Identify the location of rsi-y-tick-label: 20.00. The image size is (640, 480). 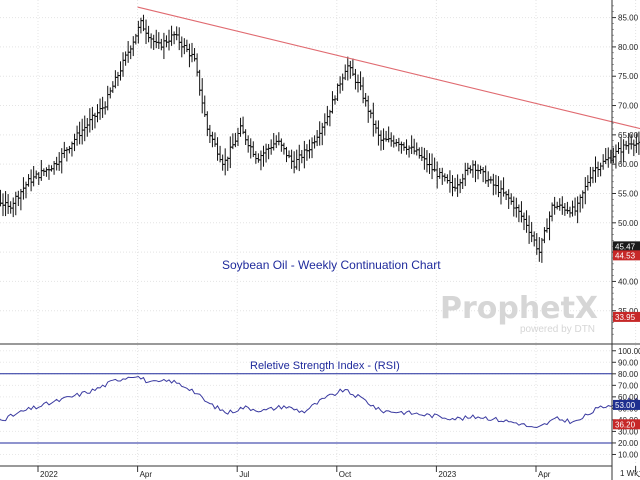
(628, 443).